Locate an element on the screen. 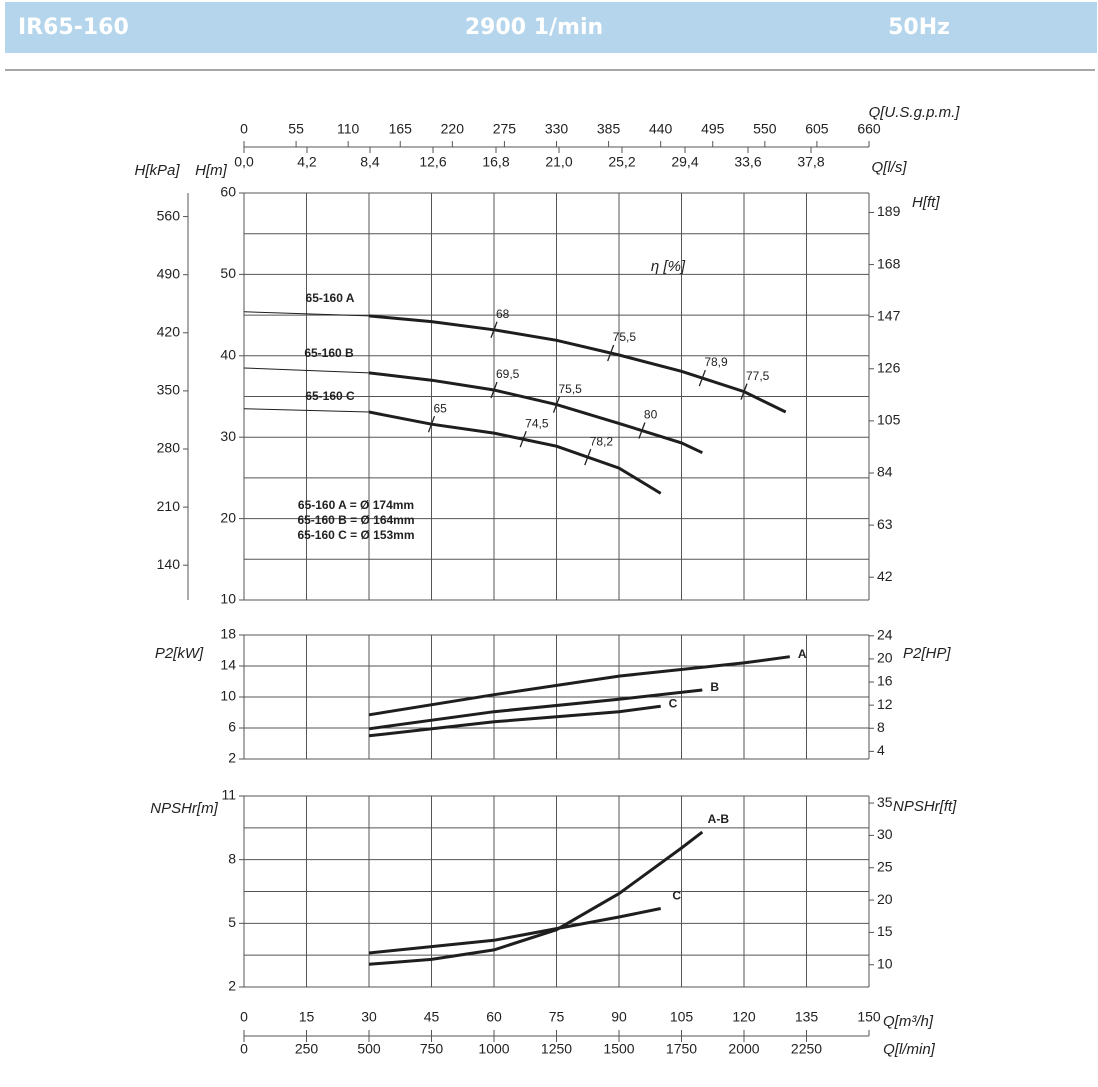 The width and height of the screenshot is (1098, 1087). y2-tick-label: 20 is located at coordinates (885, 658).